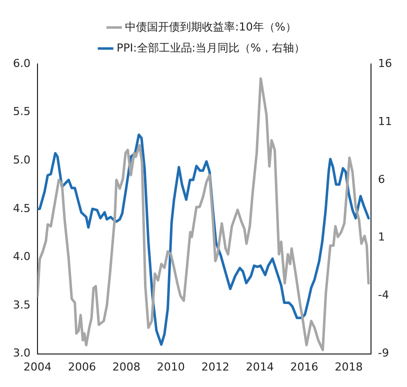  Describe the element at coordinates (260, 367) in the screenshot. I see `x-tick-label: 2014` at that location.